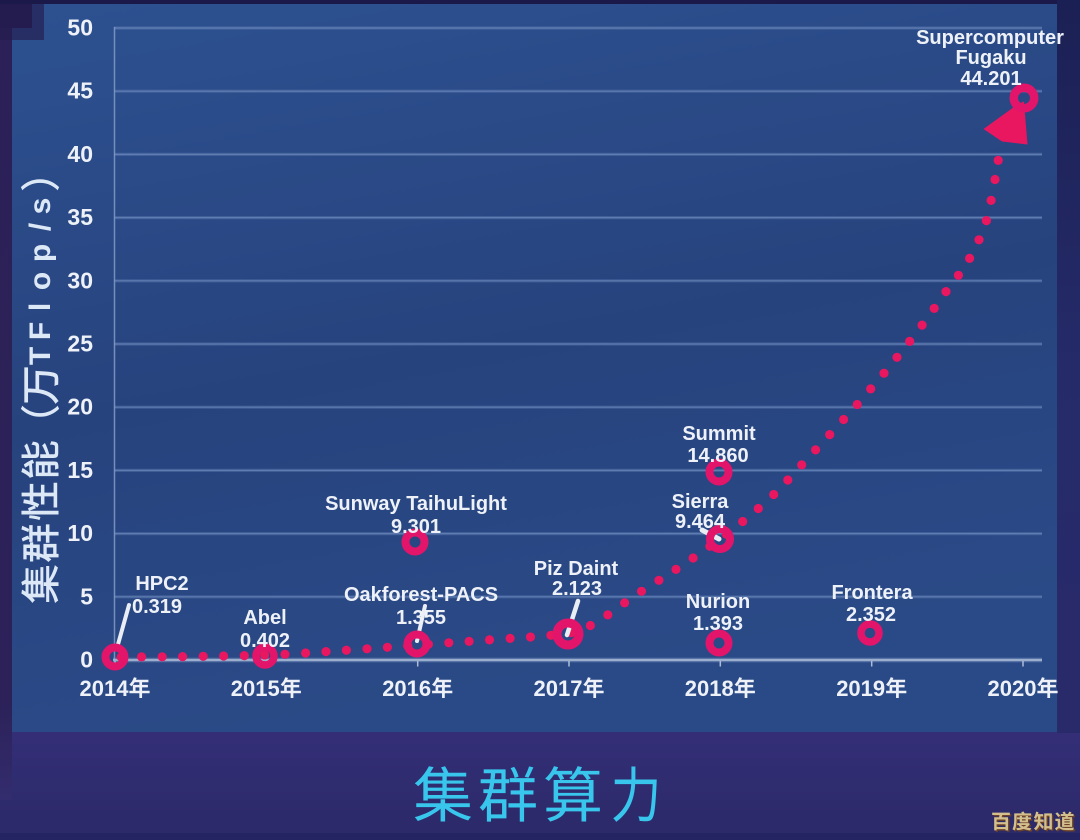  Describe the element at coordinates (86, 660) in the screenshot. I see `svg-text: 0` at that location.